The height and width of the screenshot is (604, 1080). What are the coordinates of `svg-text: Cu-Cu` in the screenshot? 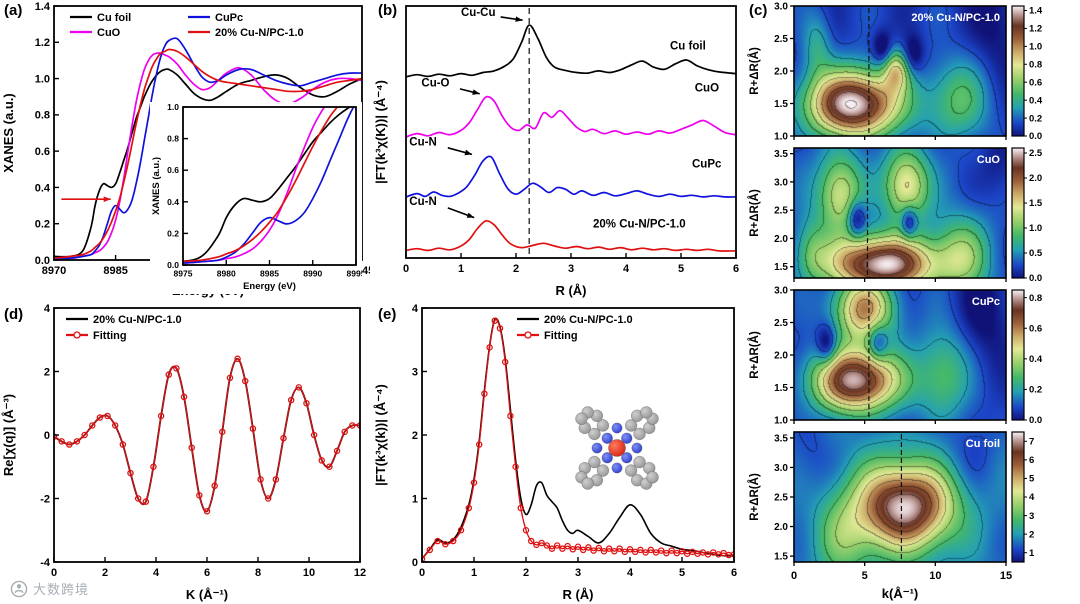 It's located at (478, 13).